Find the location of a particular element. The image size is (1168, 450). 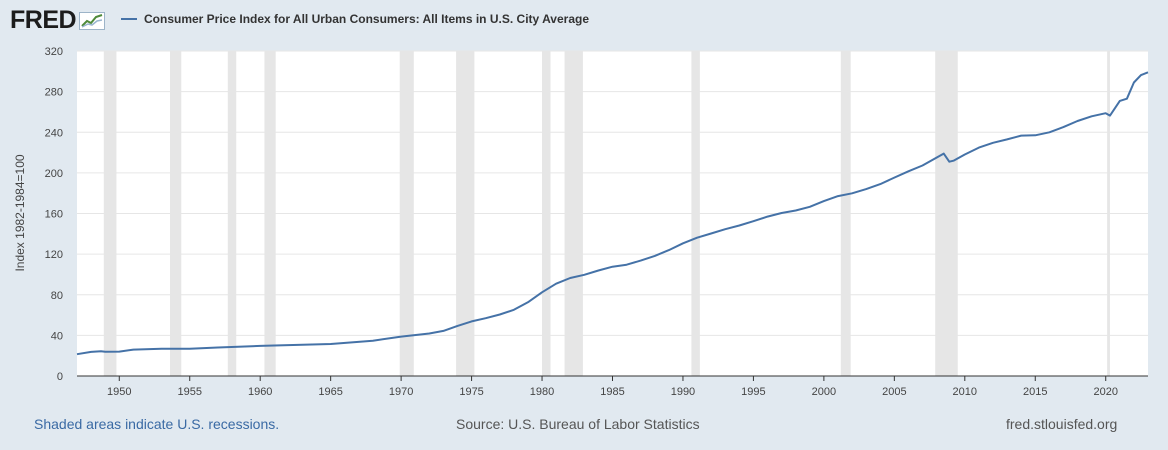

x-tick-1970: 1970 is located at coordinates (401, 392).